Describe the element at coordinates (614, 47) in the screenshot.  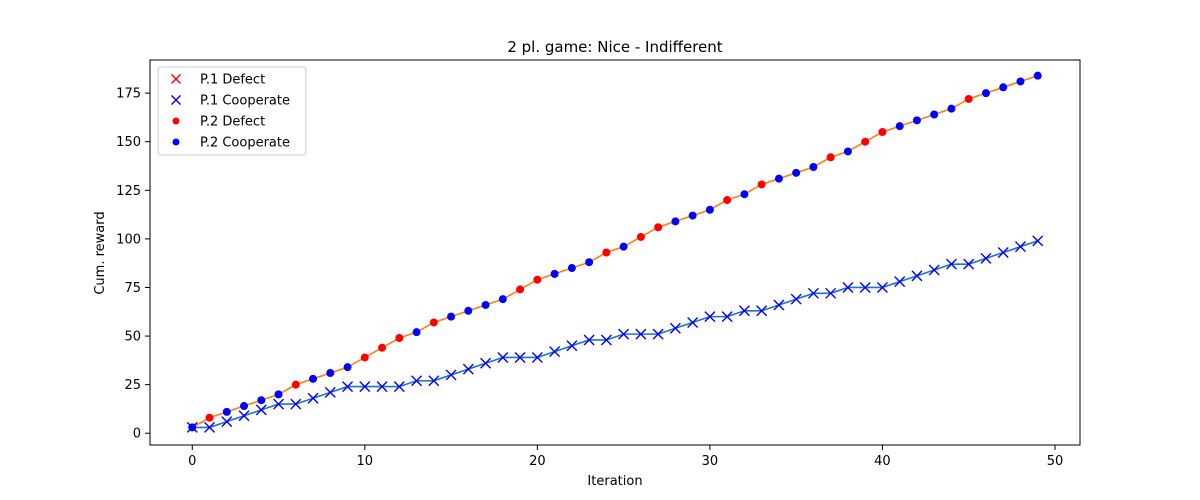
I see `chart-title: 2 pl. game: Nice - Indifferent` at that location.